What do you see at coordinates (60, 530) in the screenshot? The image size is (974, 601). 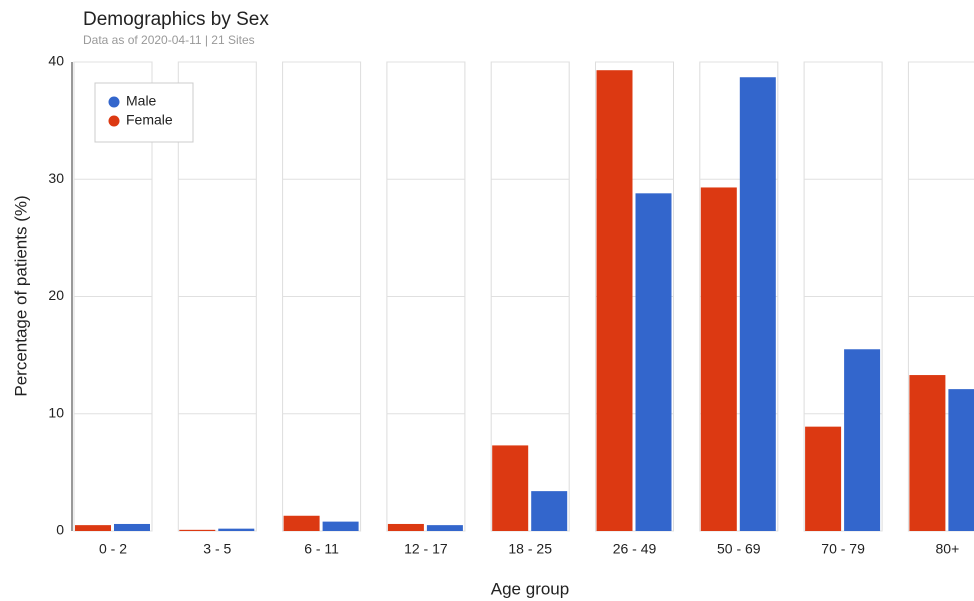 I see `y-tick-label: 0` at bounding box center [60, 530].